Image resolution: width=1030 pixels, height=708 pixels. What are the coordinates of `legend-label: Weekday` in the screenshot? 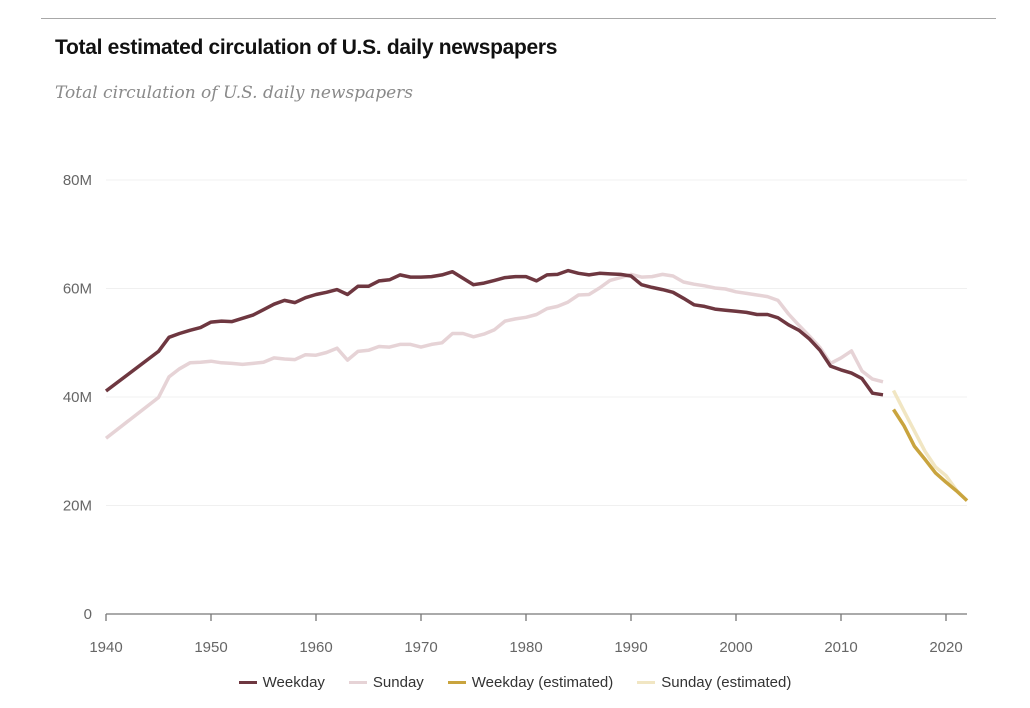 It's located at (293, 682).